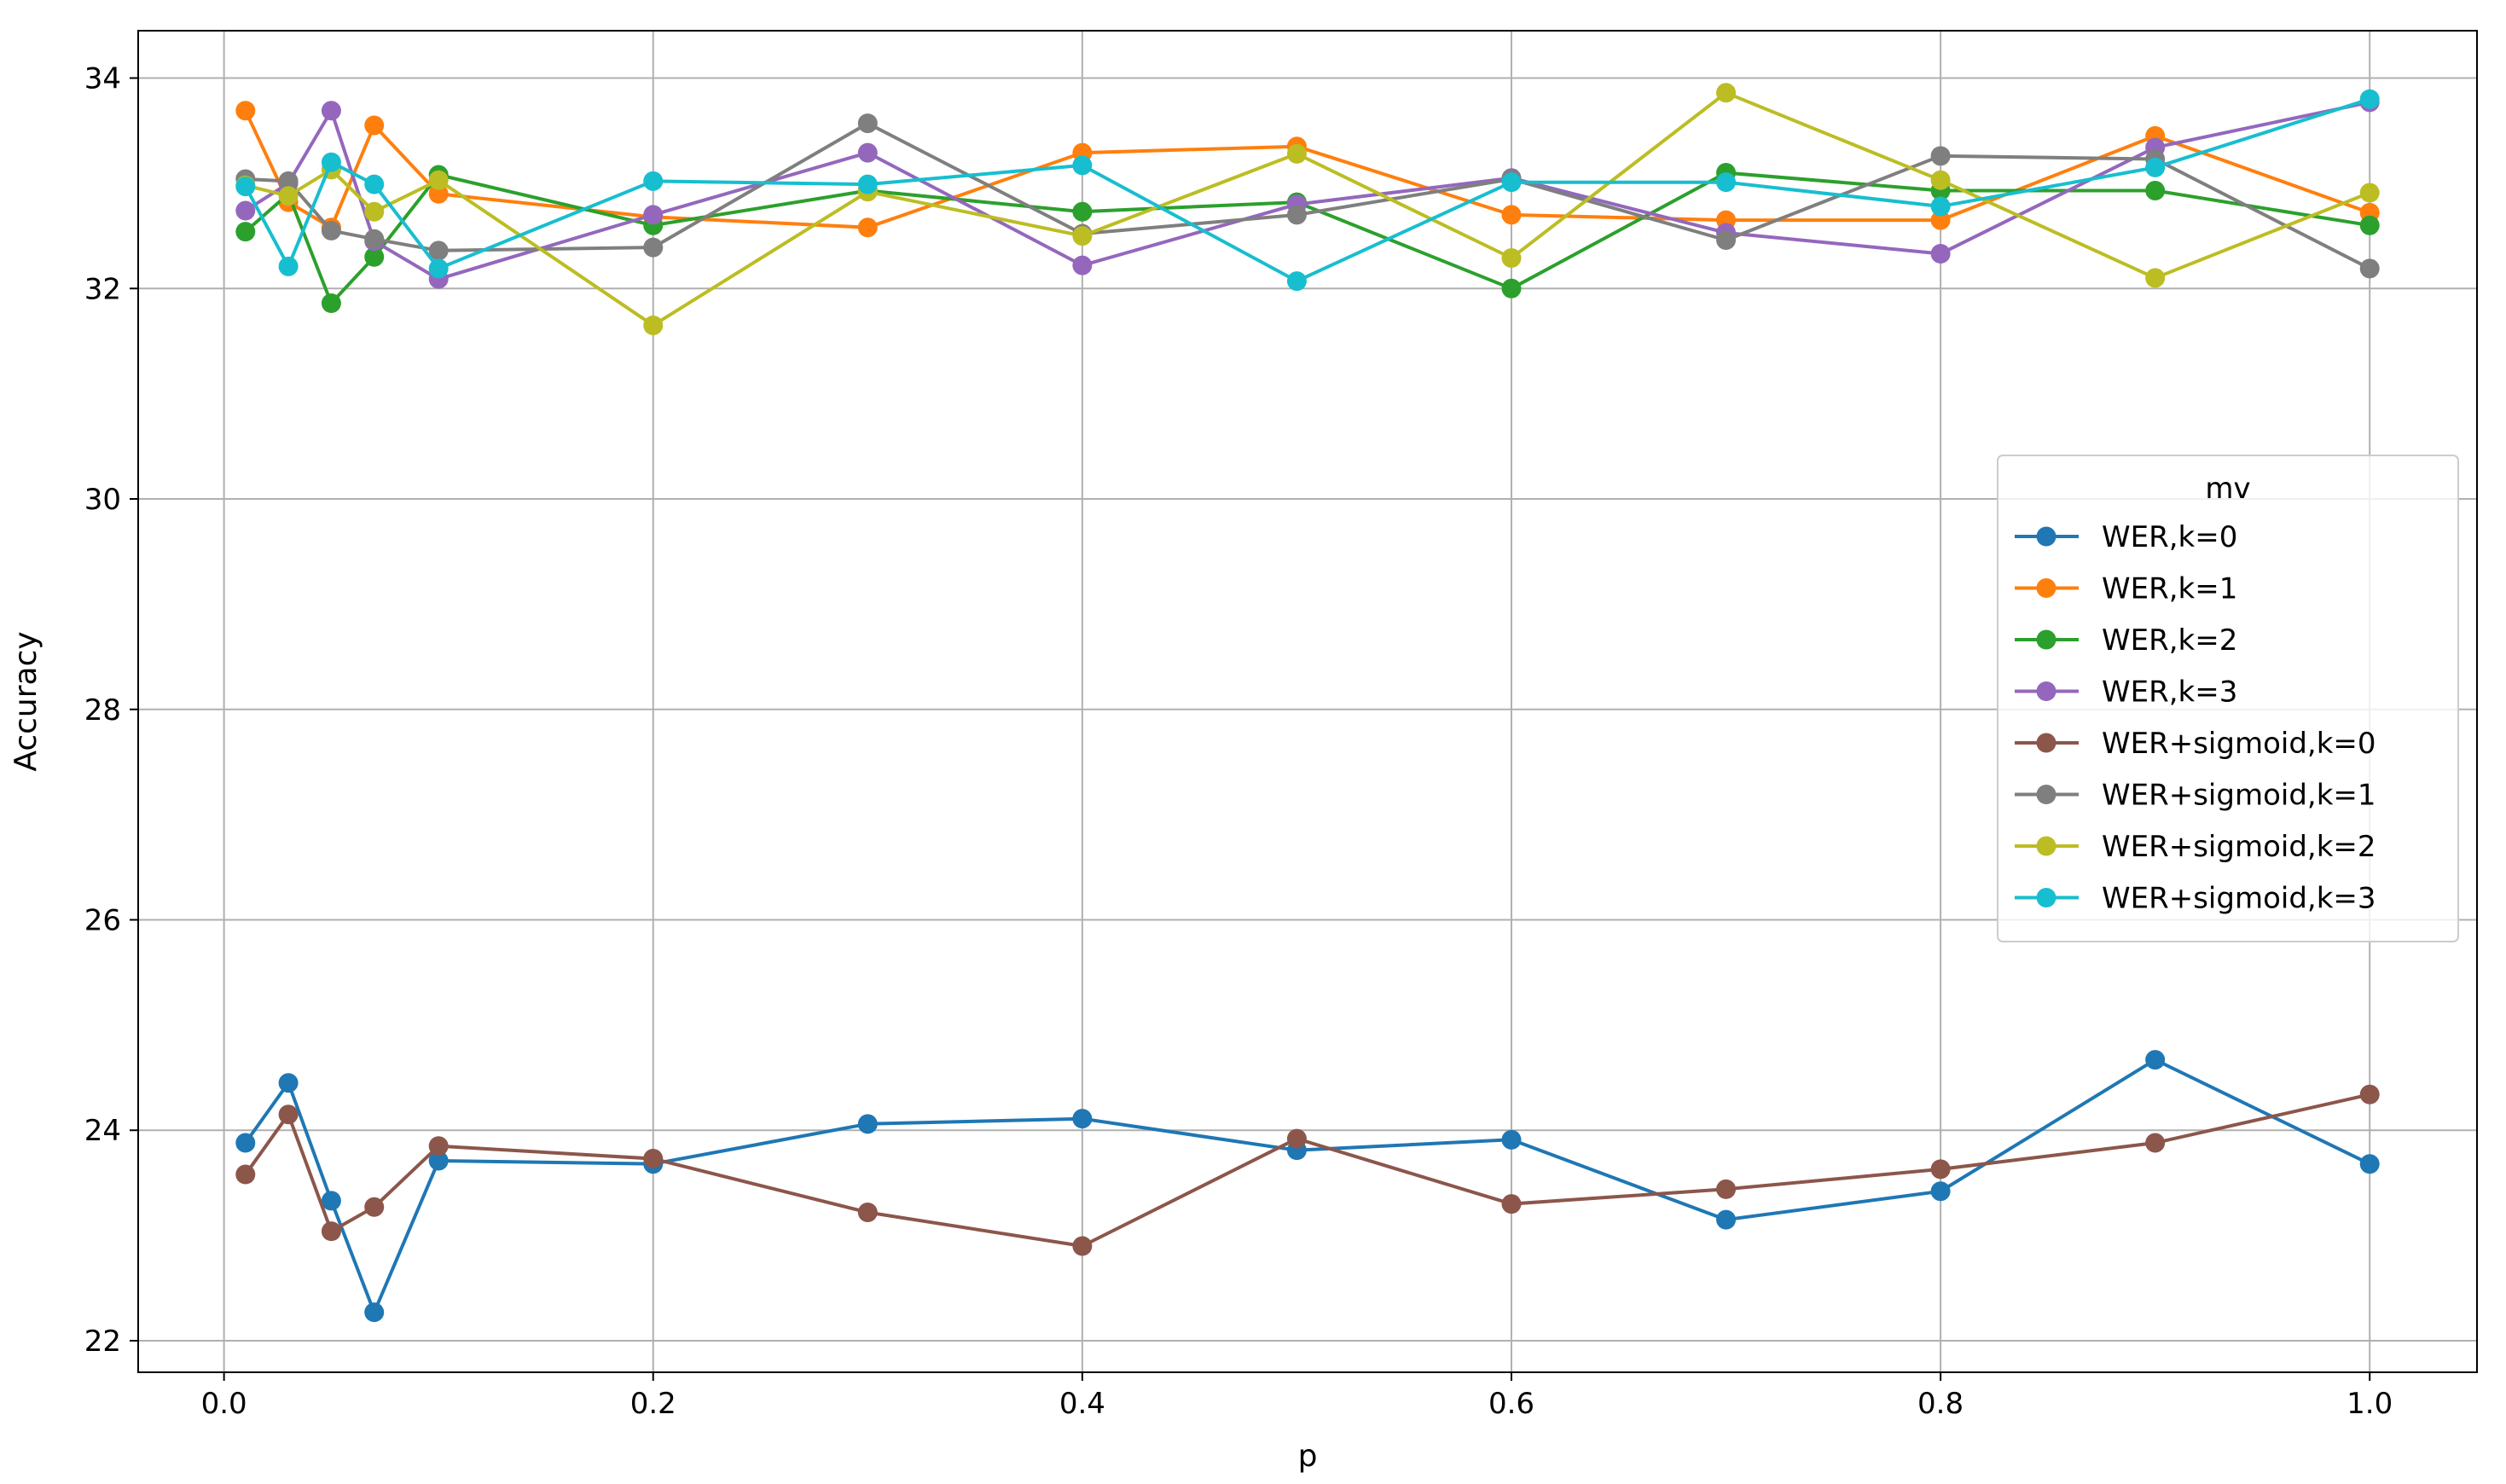 The height and width of the screenshot is (1484, 2506). Describe the element at coordinates (2239, 899) in the screenshot. I see `legend-label: WER+sigmoid,k=3` at that location.